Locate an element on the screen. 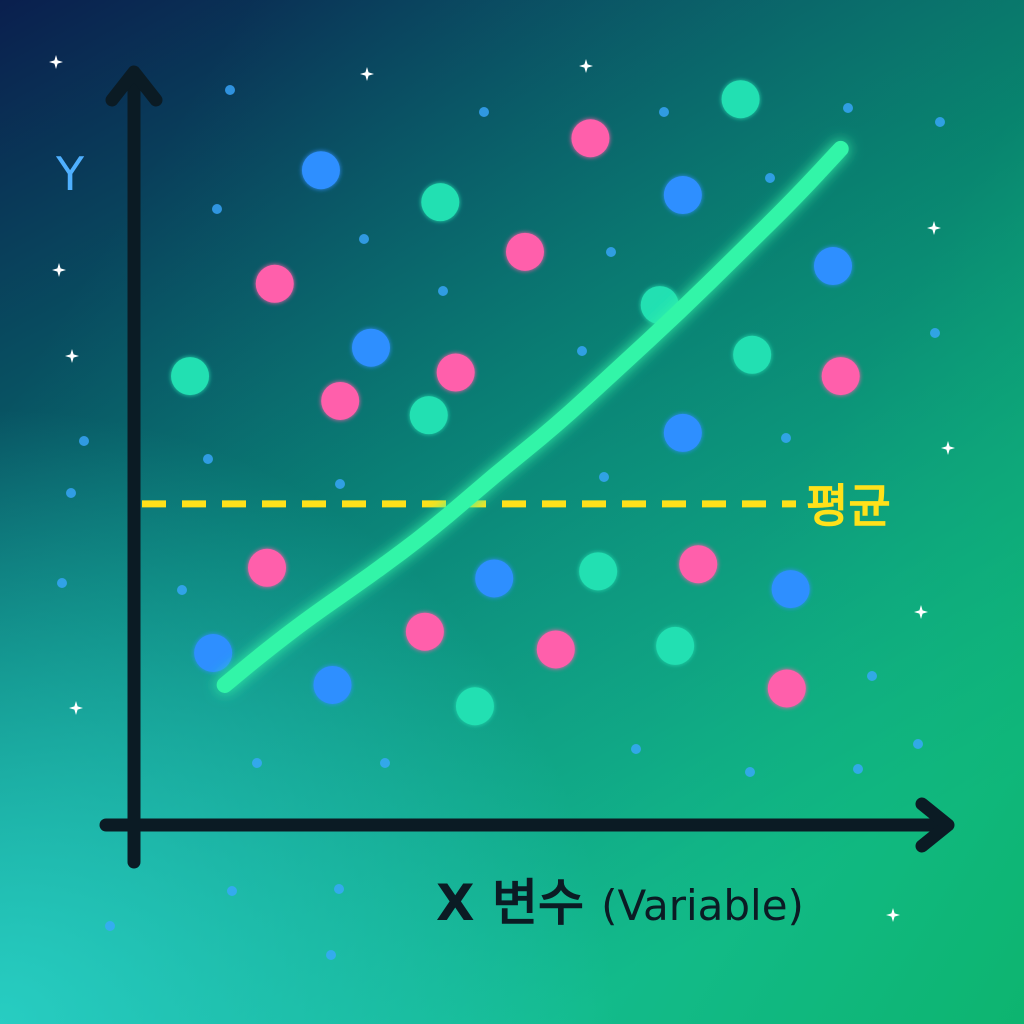 Image resolution: width=1024 pixels, height=1024 pixels. x-axis-label-main: X 변수 is located at coordinates (510, 903).